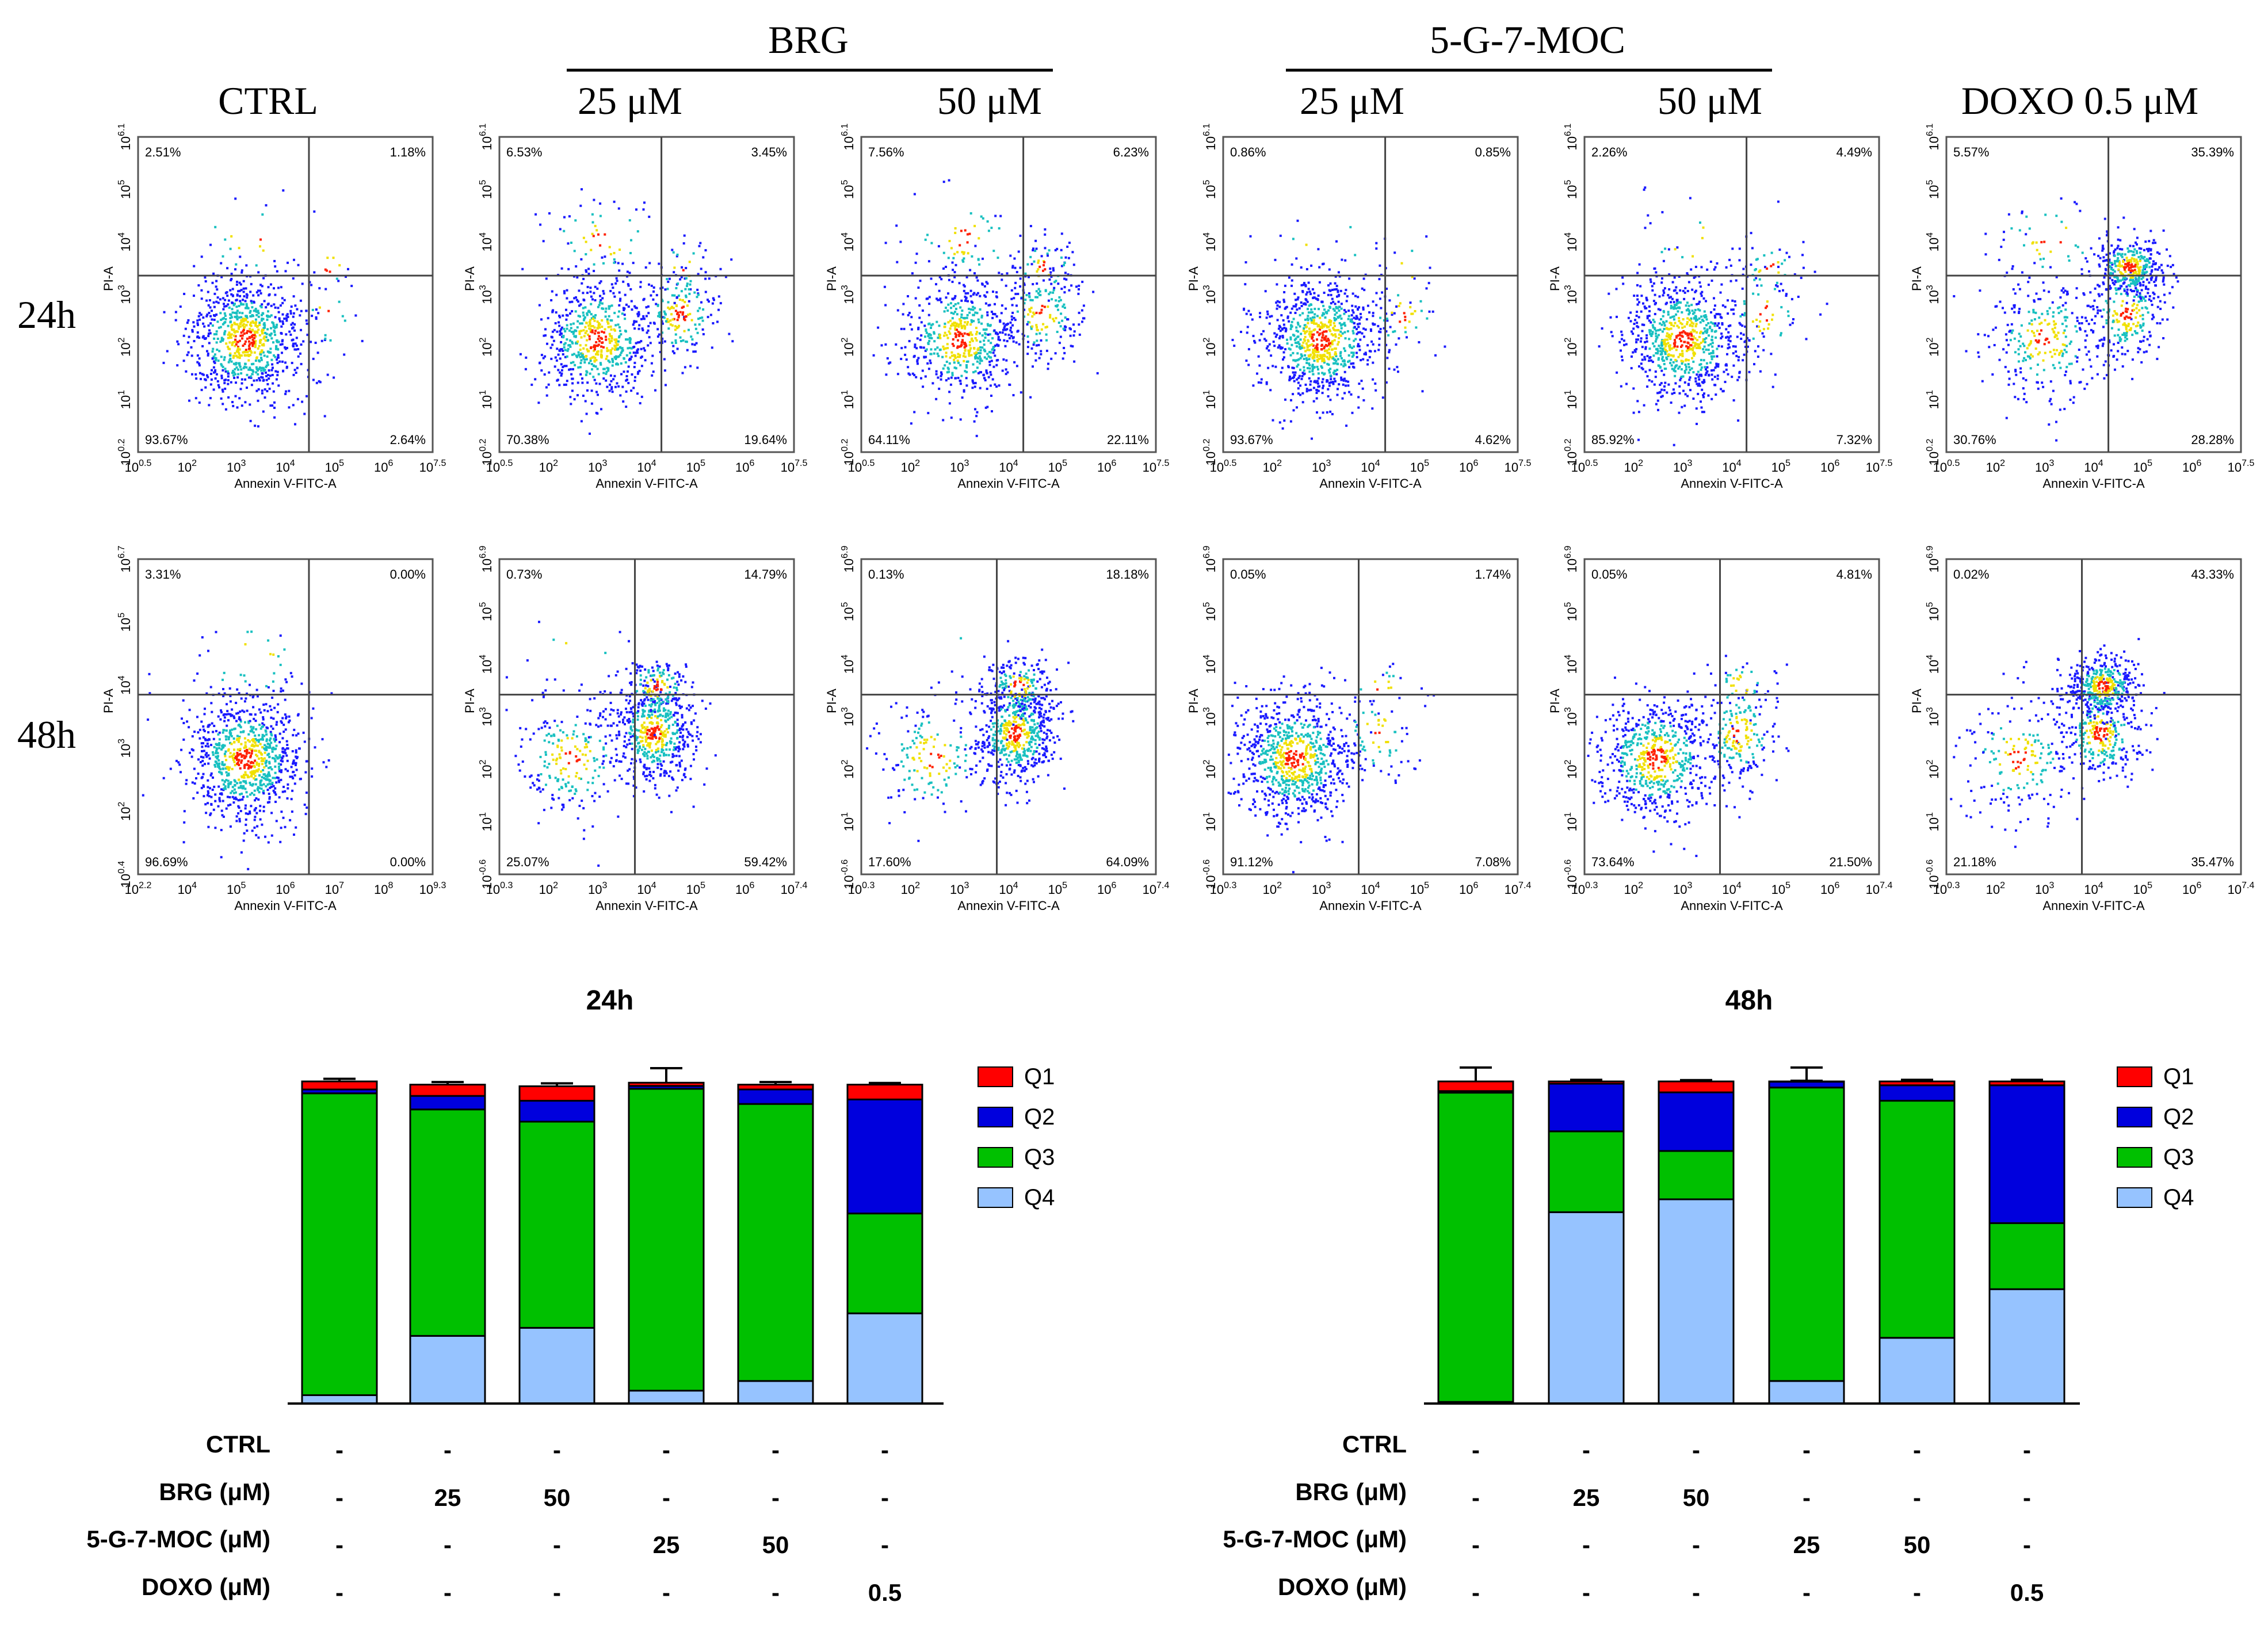 The width and height of the screenshot is (2268, 1648). What do you see at coordinates (1854, 574) in the screenshot?
I see `quadrant-q2-value: 4.81%` at bounding box center [1854, 574].